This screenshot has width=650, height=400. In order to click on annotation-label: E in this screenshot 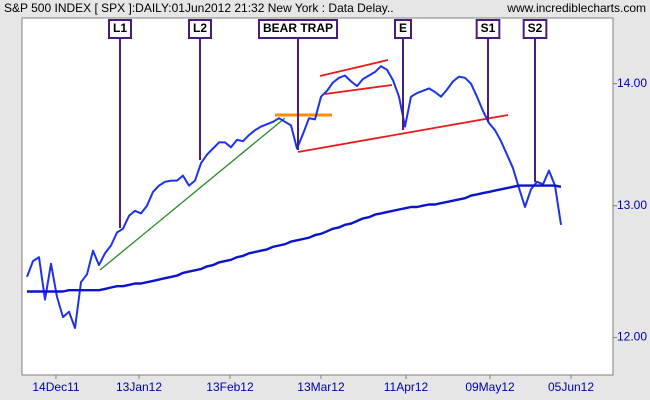, I will do `click(403, 28)`.